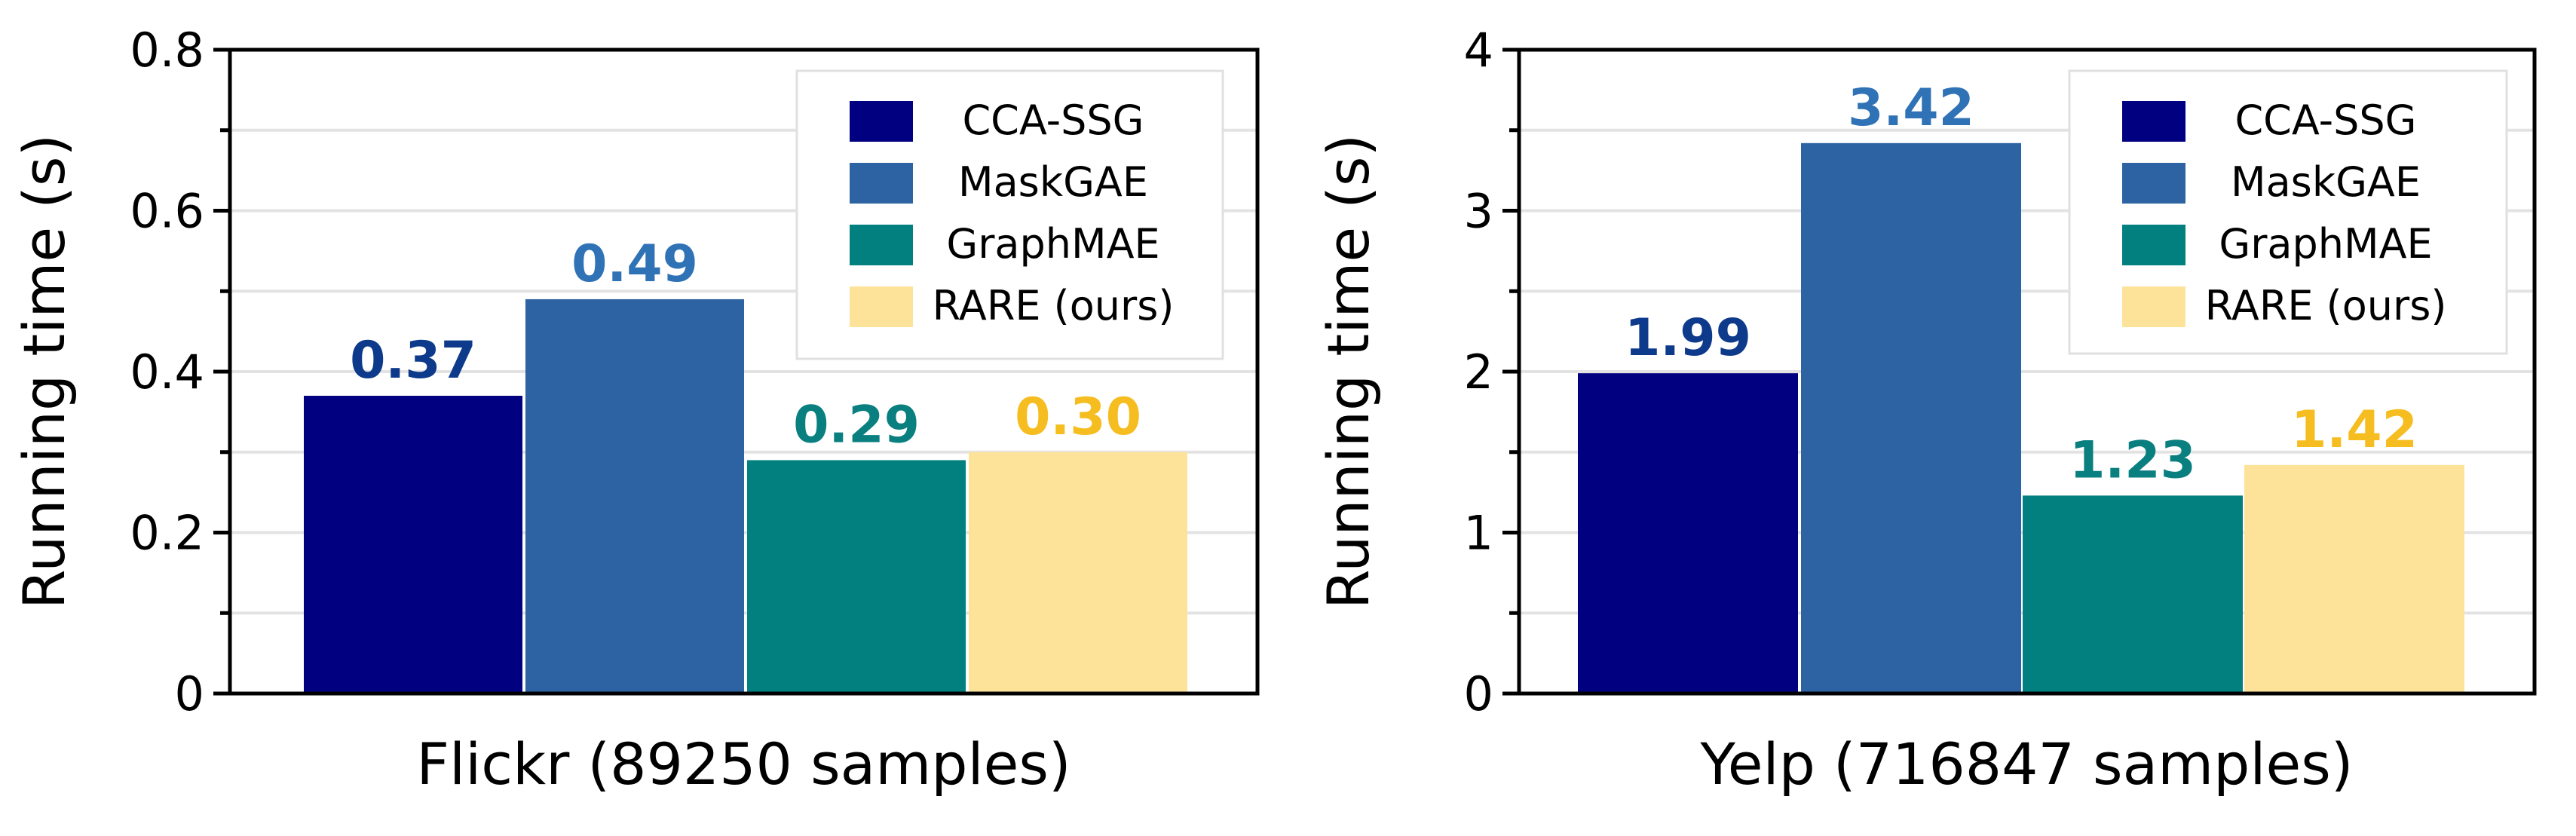 Image resolution: width=2576 pixels, height=836 pixels. I want to click on data-label: 0.37, so click(413, 360).